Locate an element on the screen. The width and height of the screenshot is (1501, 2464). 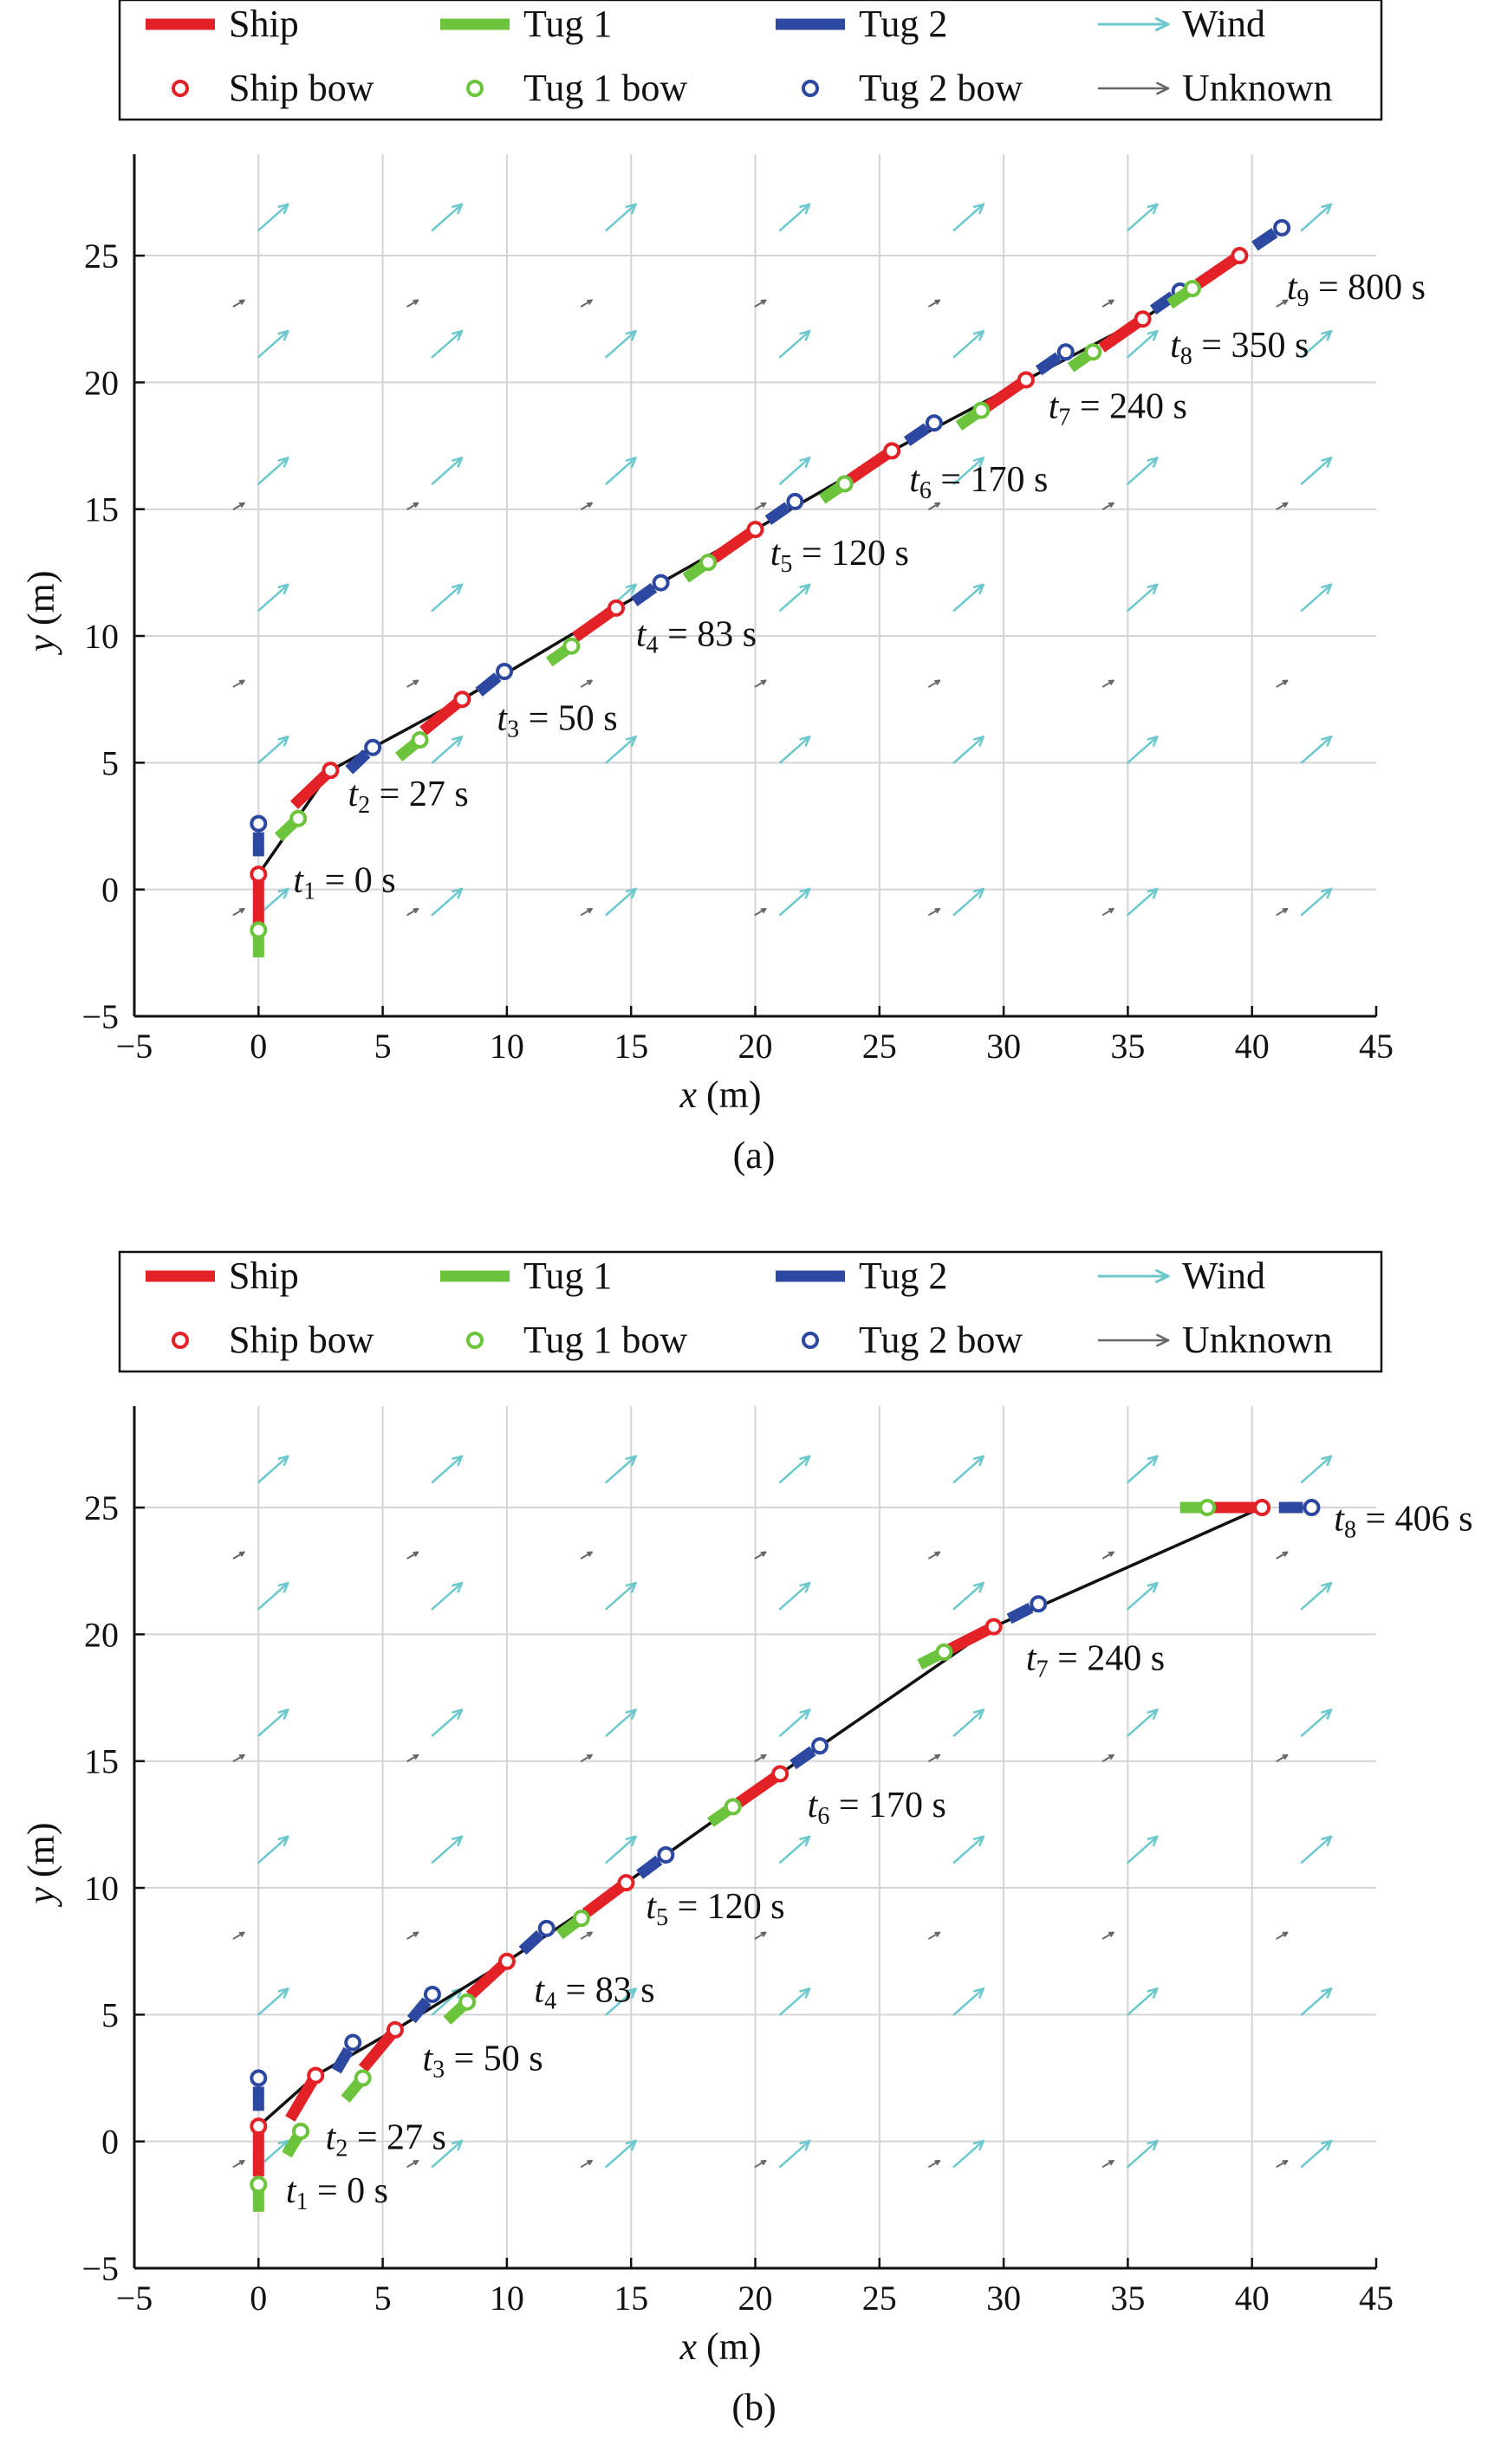
x-tick-label: 25 is located at coordinates (879, 2298).